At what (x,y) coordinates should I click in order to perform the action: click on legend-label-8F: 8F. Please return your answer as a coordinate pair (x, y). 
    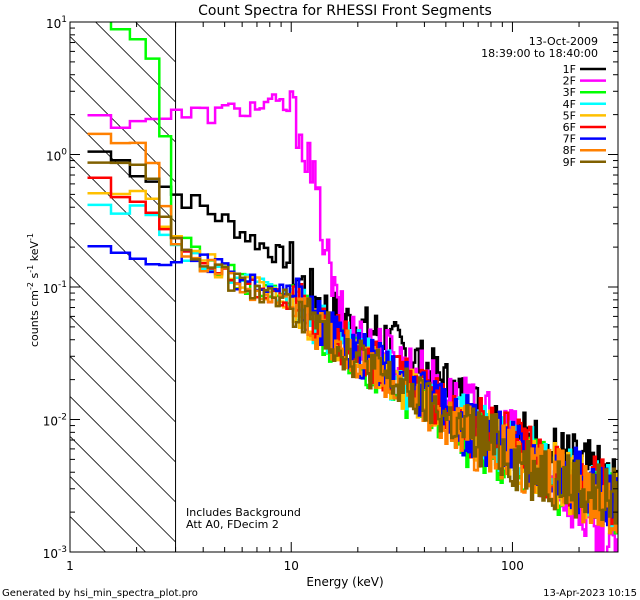
    Looking at the image, I should click on (569, 150).